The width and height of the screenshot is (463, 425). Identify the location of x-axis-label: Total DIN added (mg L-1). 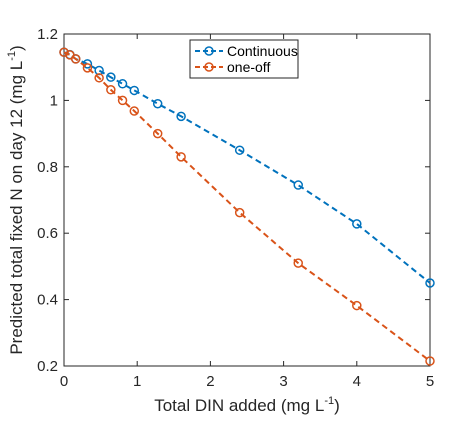
(247, 405).